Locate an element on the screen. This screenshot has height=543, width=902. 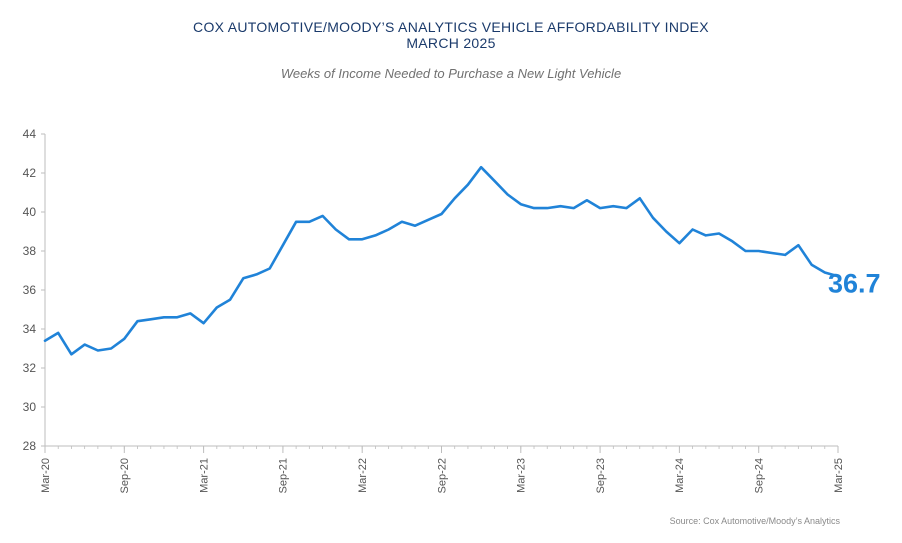
y-tick-label: 32 is located at coordinates (30, 368).